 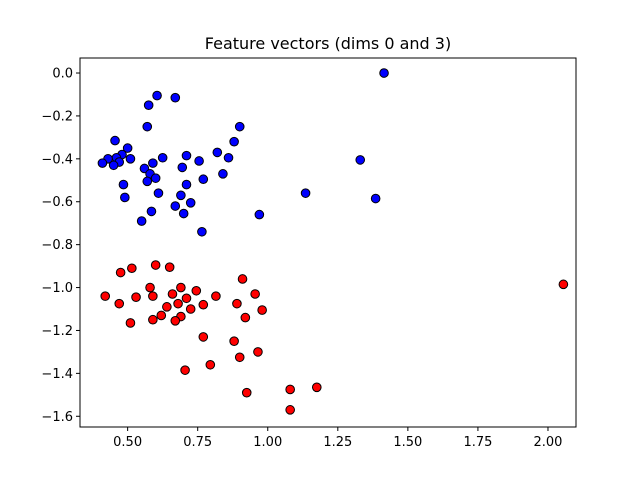 What do you see at coordinates (548, 442) in the screenshot?
I see `x-tick-label: 2.00` at bounding box center [548, 442].